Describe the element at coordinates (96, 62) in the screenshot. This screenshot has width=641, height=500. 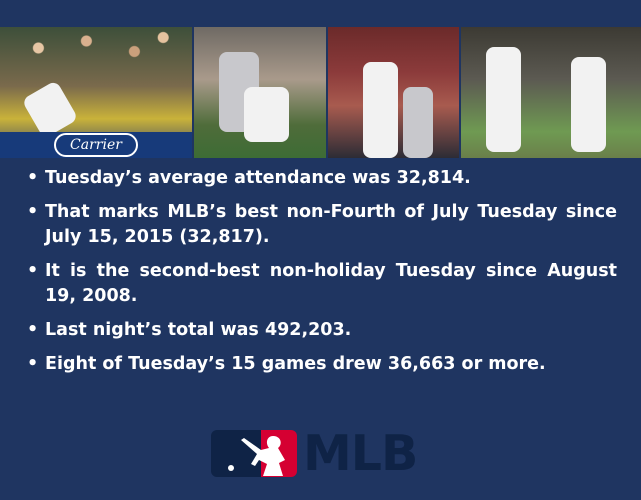
I see `crowd-image` at that location.